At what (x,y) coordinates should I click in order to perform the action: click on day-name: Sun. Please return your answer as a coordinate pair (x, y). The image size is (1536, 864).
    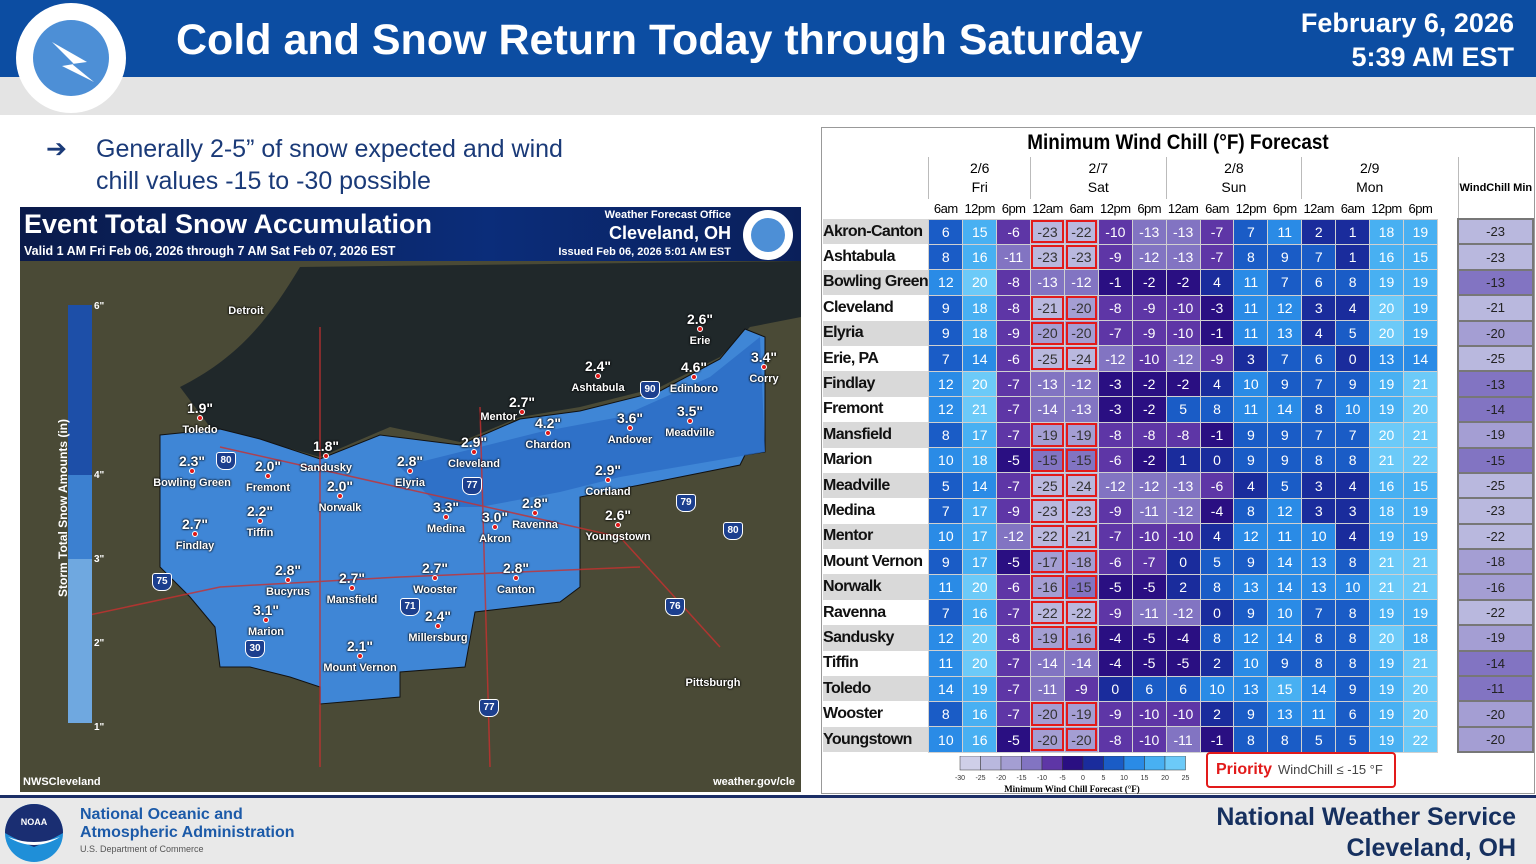
    Looking at the image, I should click on (1234, 187).